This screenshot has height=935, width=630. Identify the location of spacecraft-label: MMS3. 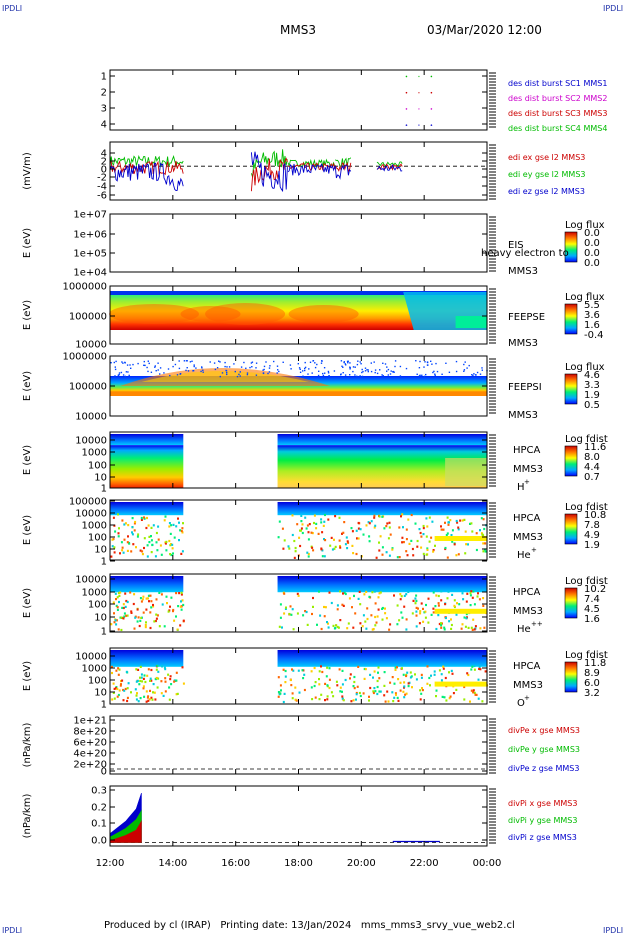
(528, 685).